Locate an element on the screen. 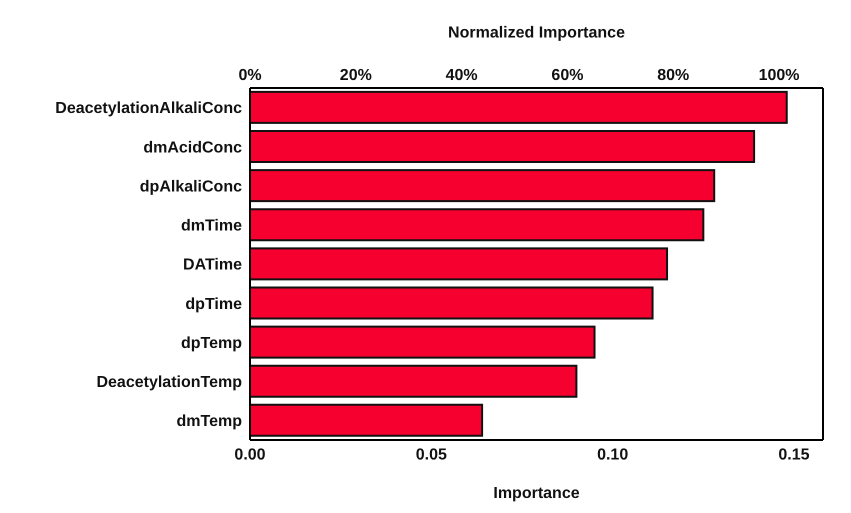 This screenshot has width=851, height=513. y-tick-label: DeacetylationAlkaliConc is located at coordinates (148, 109).